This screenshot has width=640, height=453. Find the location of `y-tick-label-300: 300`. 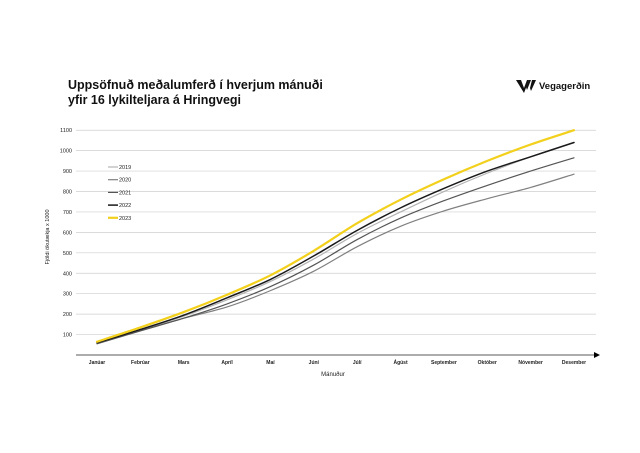

y-tick-label-300: 300 is located at coordinates (67, 295).